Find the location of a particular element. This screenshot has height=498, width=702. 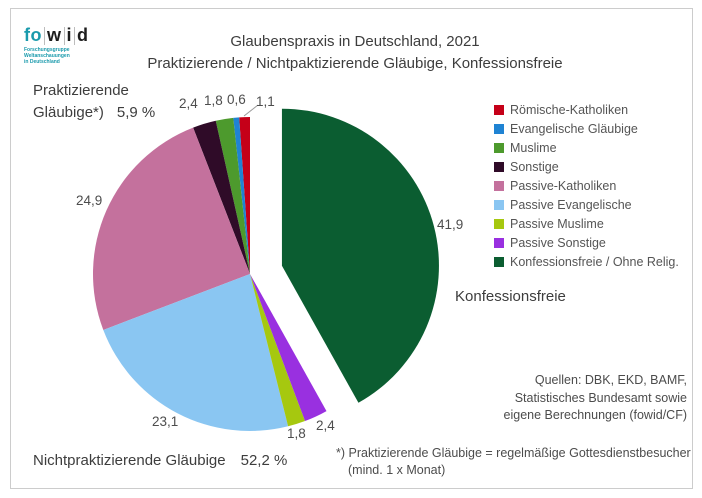

praktizierende-line2: Gläubige*) is located at coordinates (68, 112).